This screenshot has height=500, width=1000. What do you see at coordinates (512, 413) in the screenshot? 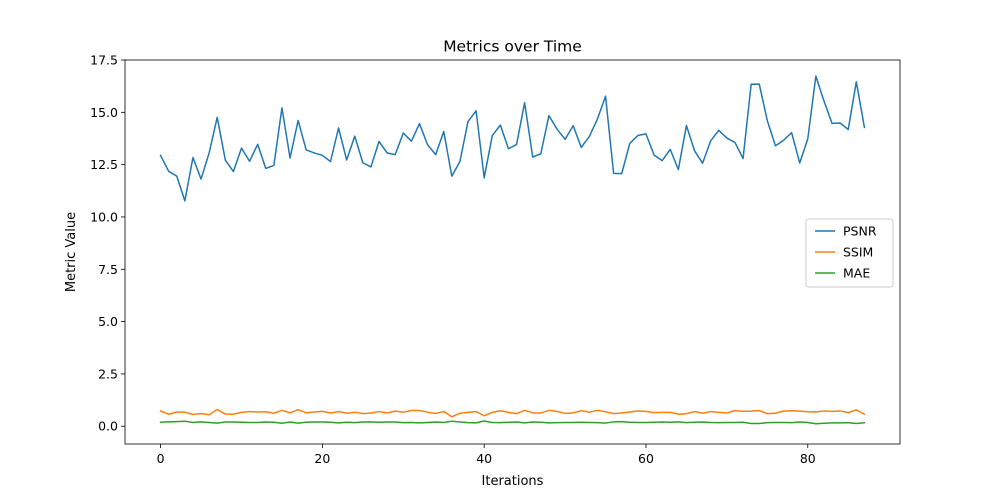
I see `series-line-ssim` at bounding box center [512, 413].